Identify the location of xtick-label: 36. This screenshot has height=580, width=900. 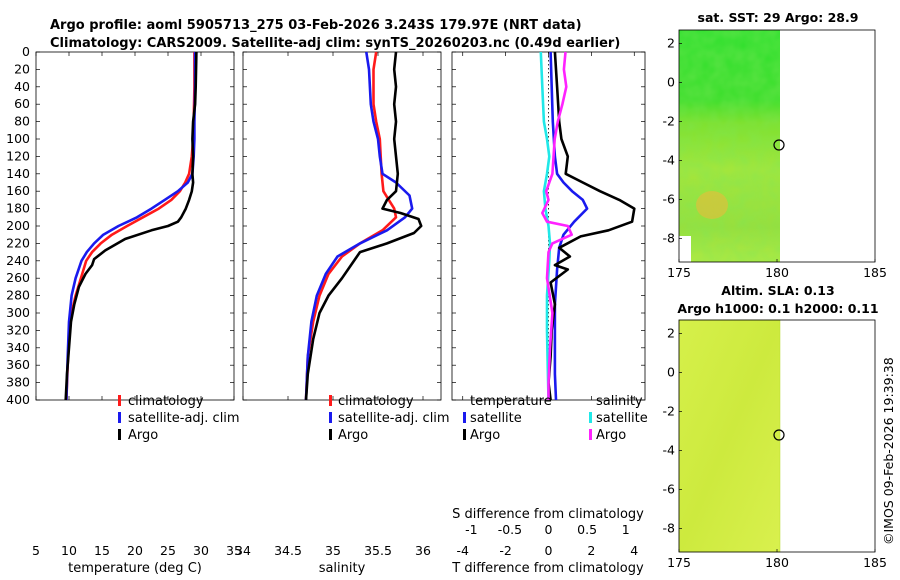
(423, 550).